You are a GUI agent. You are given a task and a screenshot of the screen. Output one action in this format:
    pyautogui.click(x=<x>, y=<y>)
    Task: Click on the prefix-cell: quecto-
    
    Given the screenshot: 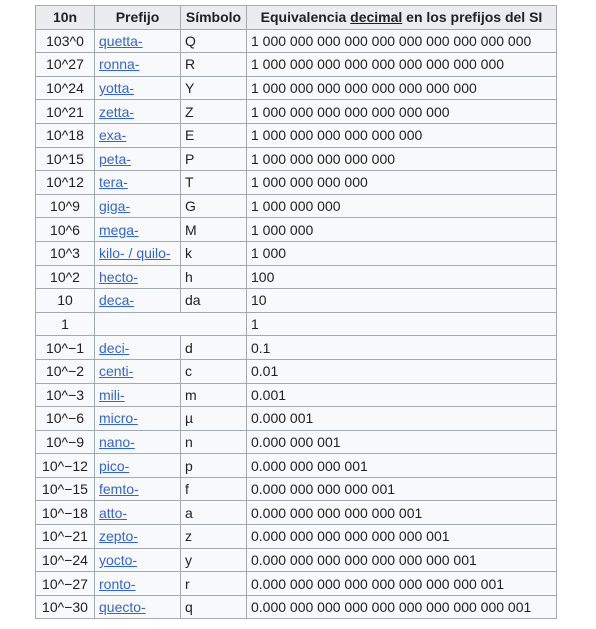 What is the action you would take?
    pyautogui.click(x=137, y=607)
    